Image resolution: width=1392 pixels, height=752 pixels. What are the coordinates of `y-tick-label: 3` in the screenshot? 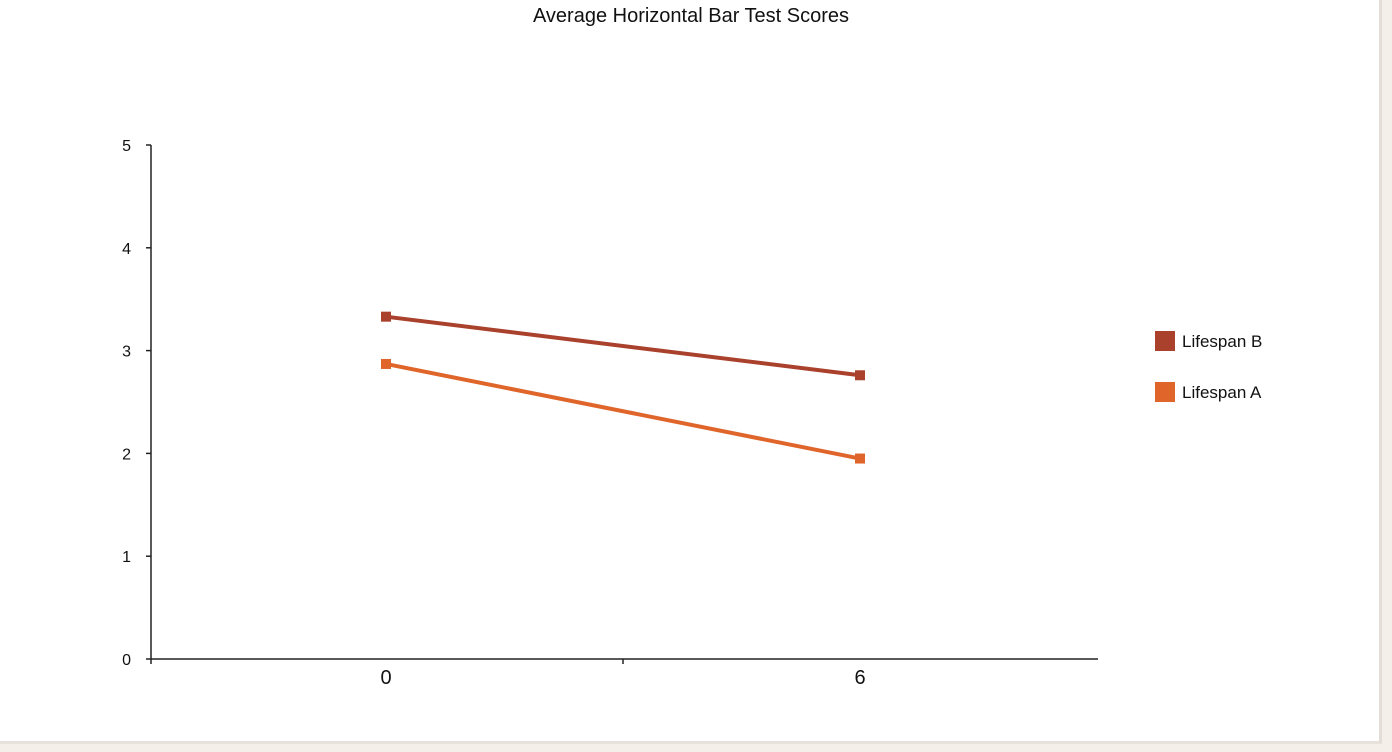 It's located at (126, 352).